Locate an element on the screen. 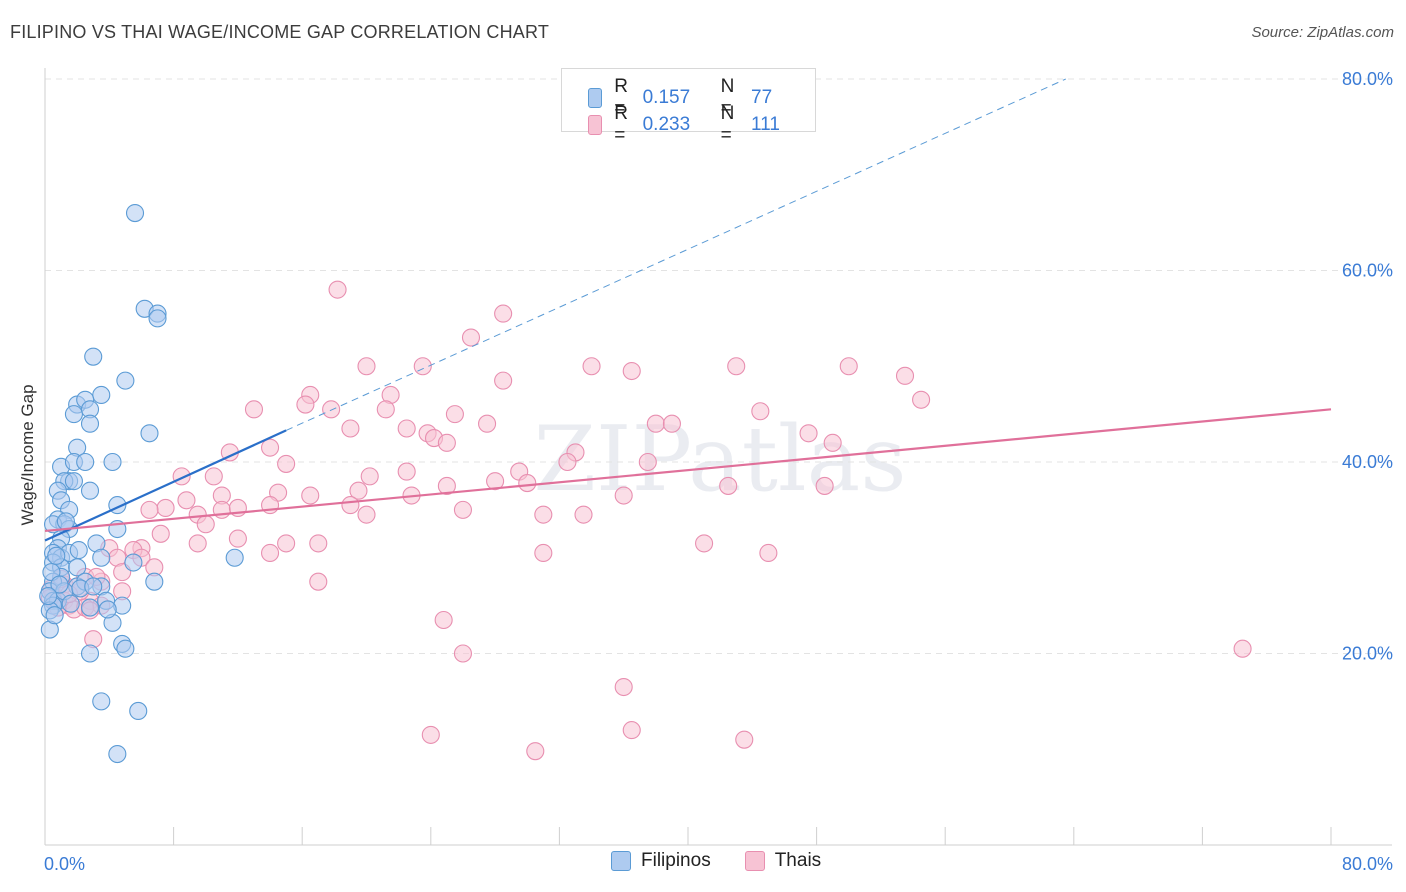 The height and width of the screenshot is (892, 1406). legend-r-value: 0.157 is located at coordinates (666, 97).